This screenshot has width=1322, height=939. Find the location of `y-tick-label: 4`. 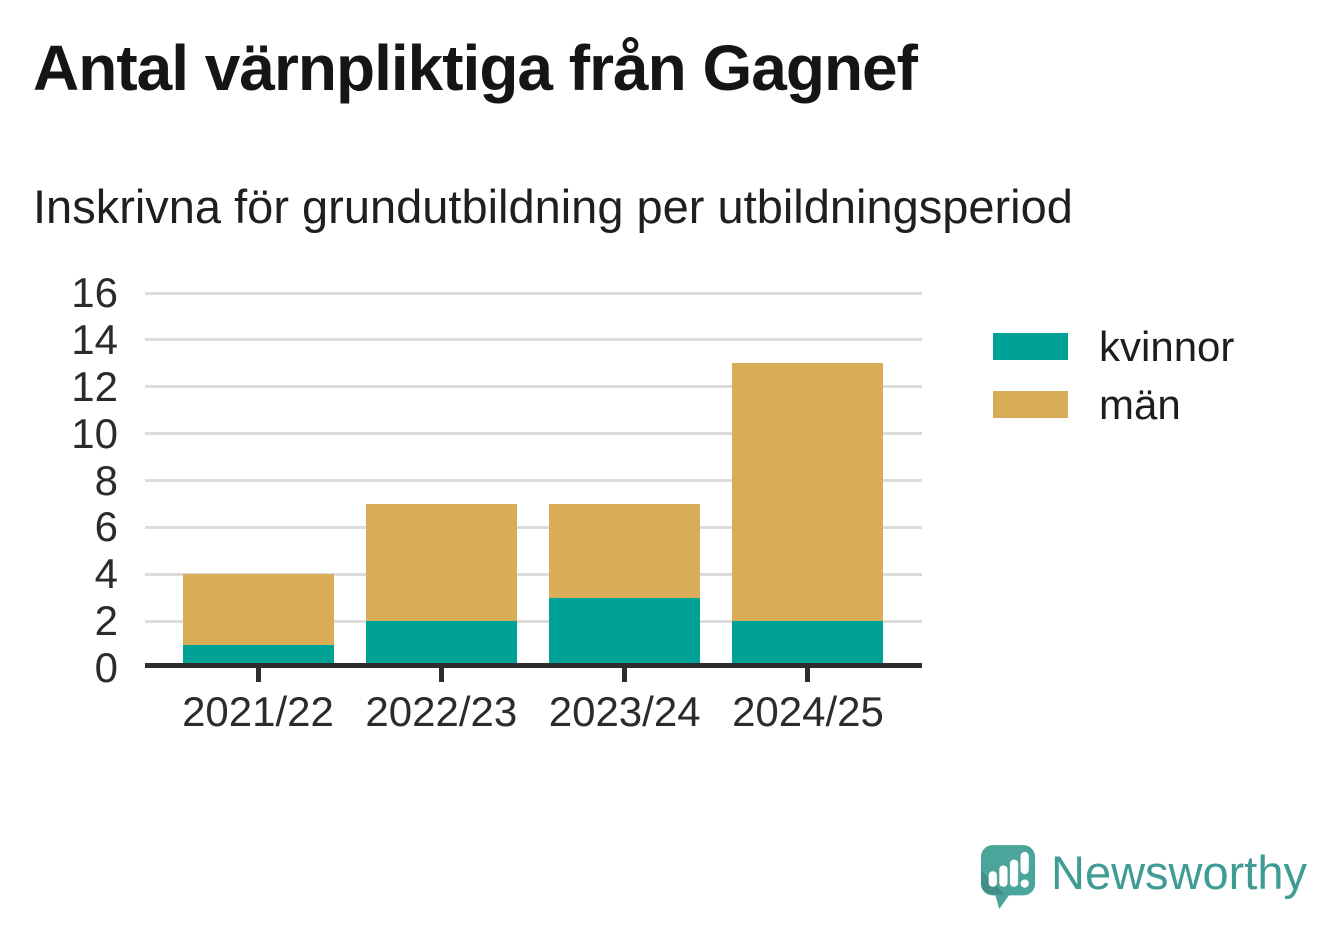

y-tick-label: 4 is located at coordinates (106, 574).